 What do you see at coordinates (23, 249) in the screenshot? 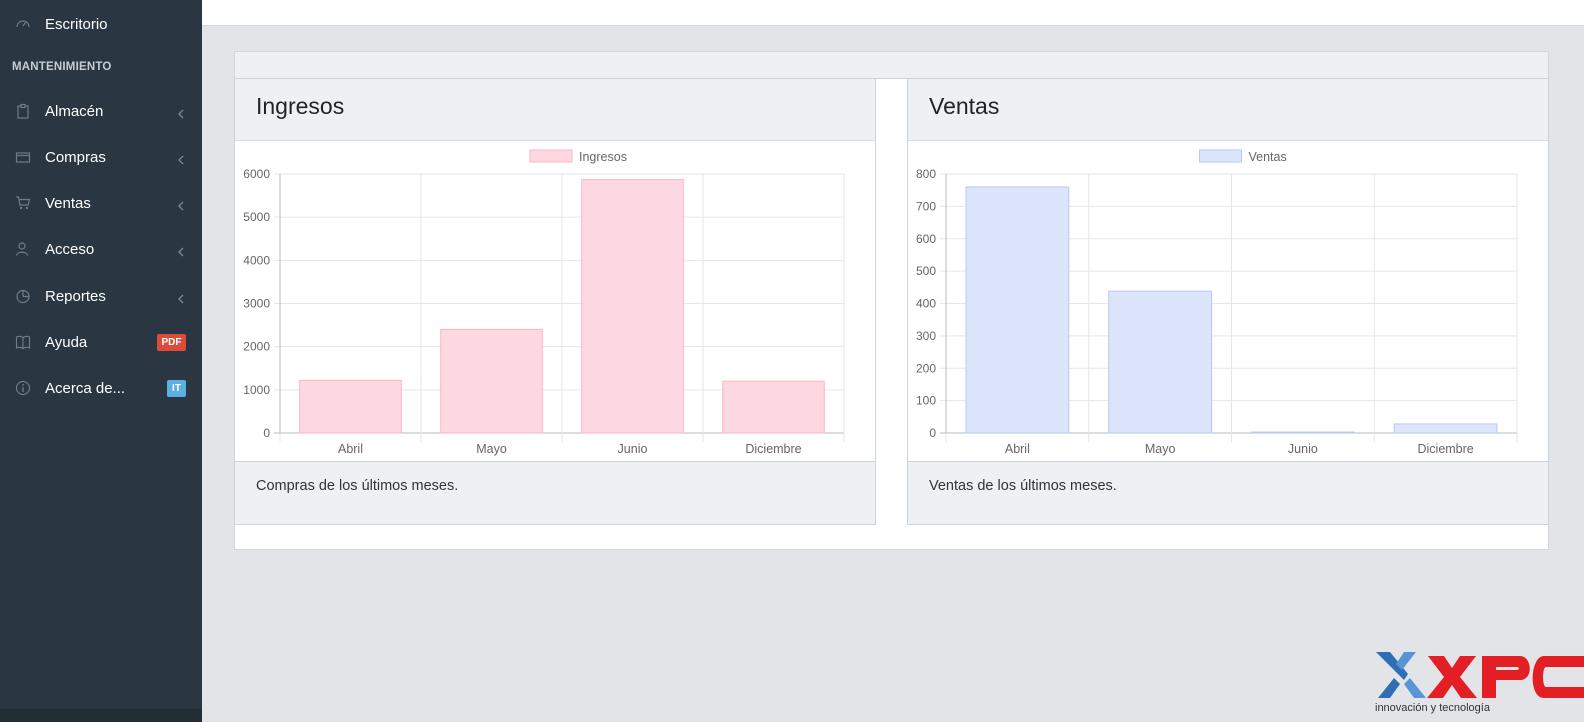
I see `users-icon` at bounding box center [23, 249].